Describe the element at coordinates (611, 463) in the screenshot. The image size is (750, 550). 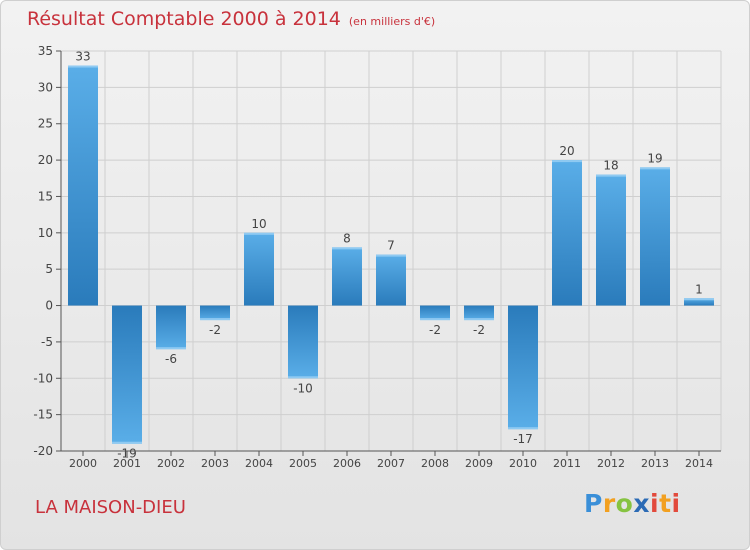
I see `x-tick-label: 2012` at that location.